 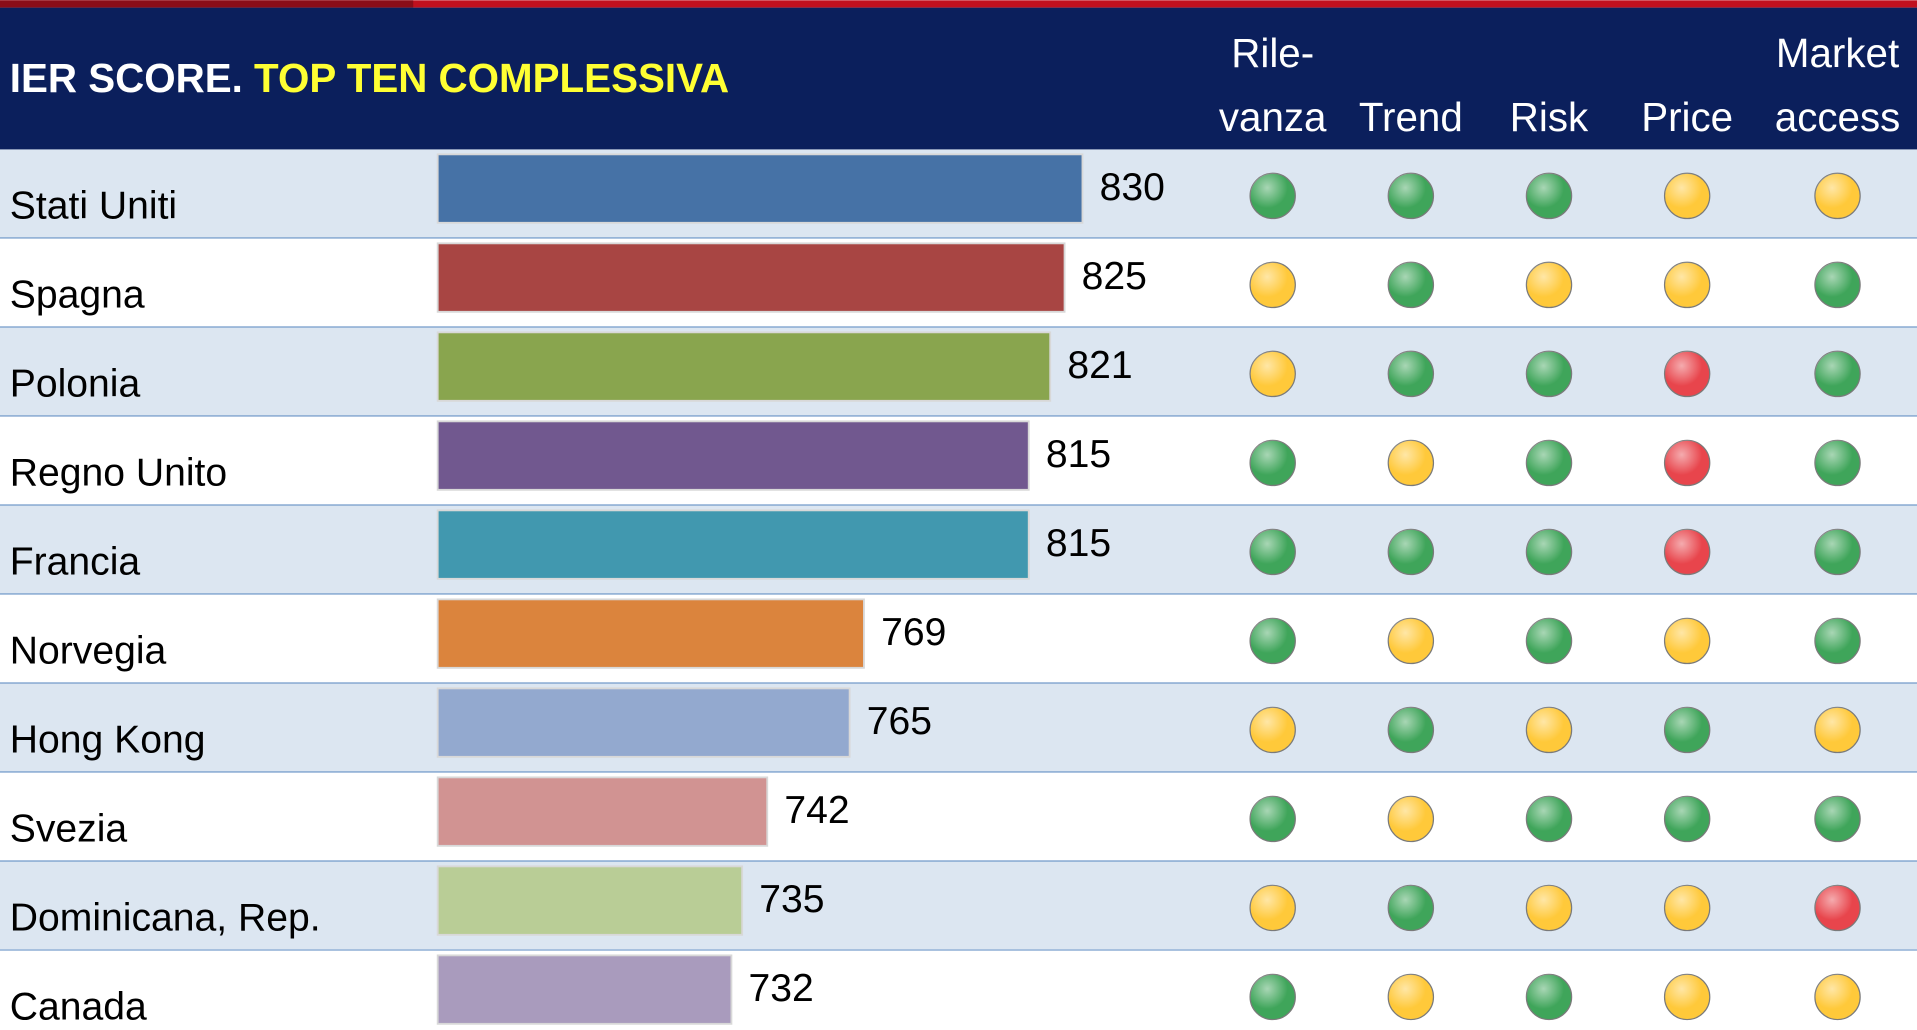 I want to click on column-header: vanza, so click(x=1273, y=117).